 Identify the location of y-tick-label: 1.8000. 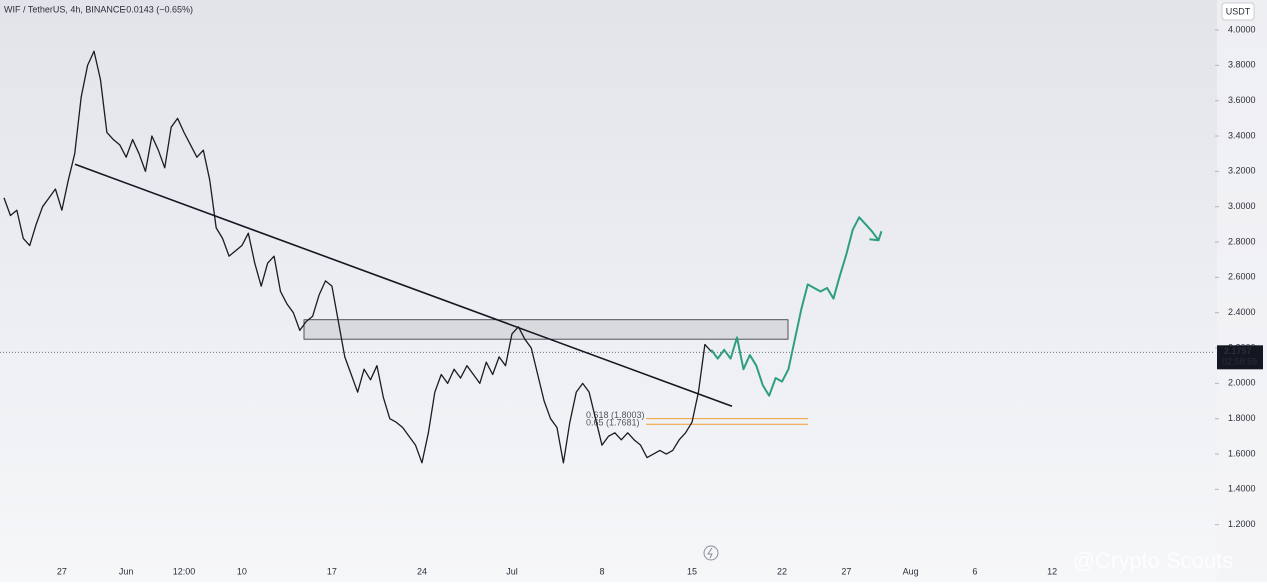
(1242, 418).